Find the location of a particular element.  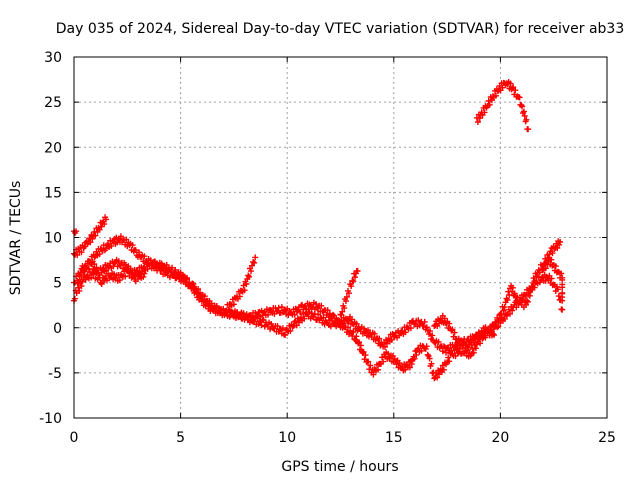

series-spike-8h is located at coordinates (241, 283).